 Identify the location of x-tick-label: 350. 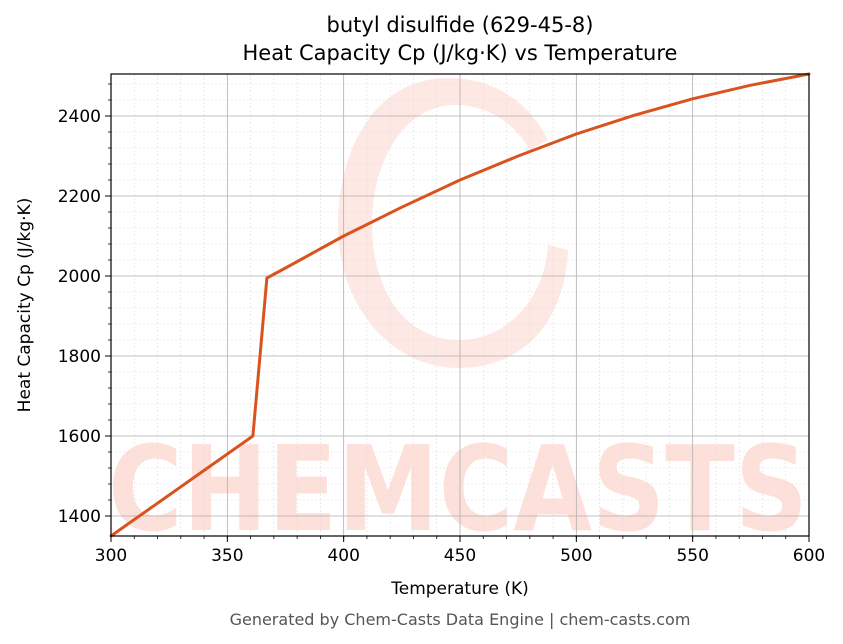
(227, 556).